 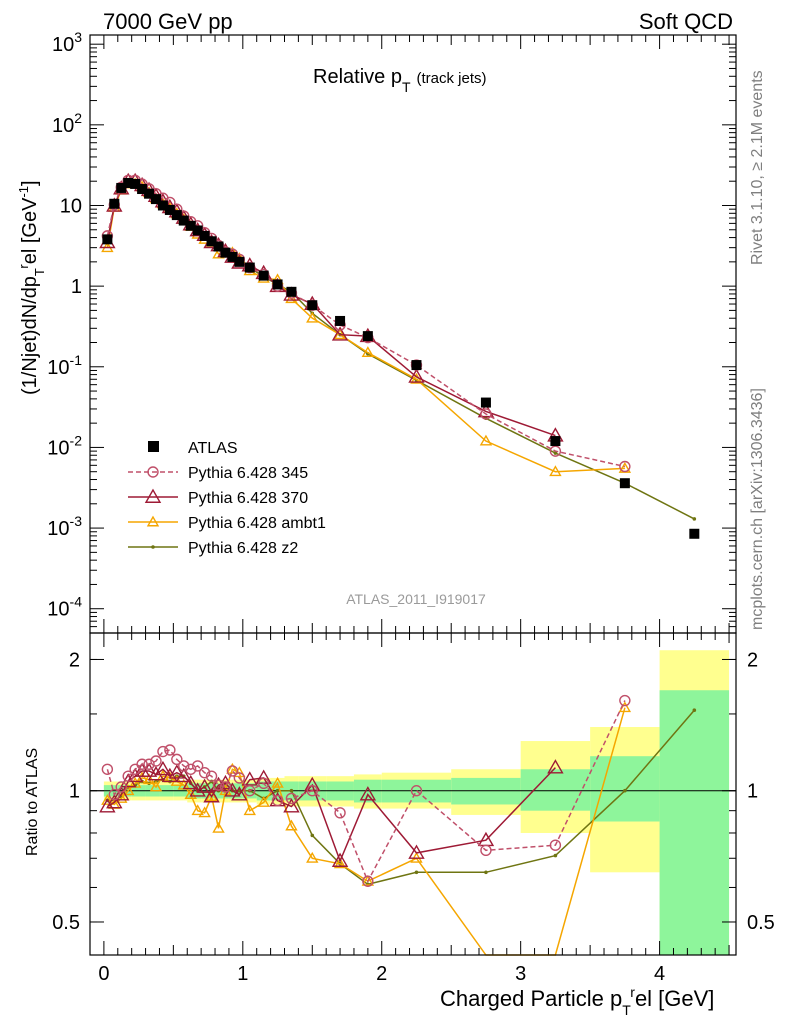 I want to click on main-y-tick-label: 1, so click(x=76, y=287).